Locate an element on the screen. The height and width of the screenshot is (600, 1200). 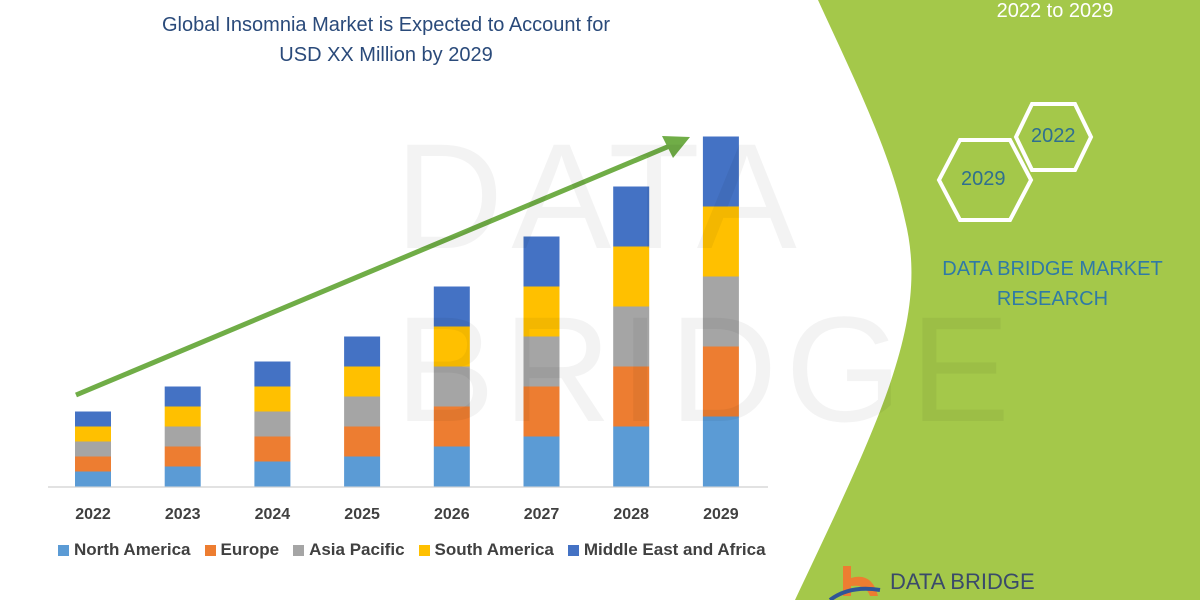
logo-icon is located at coordinates (854, 583).